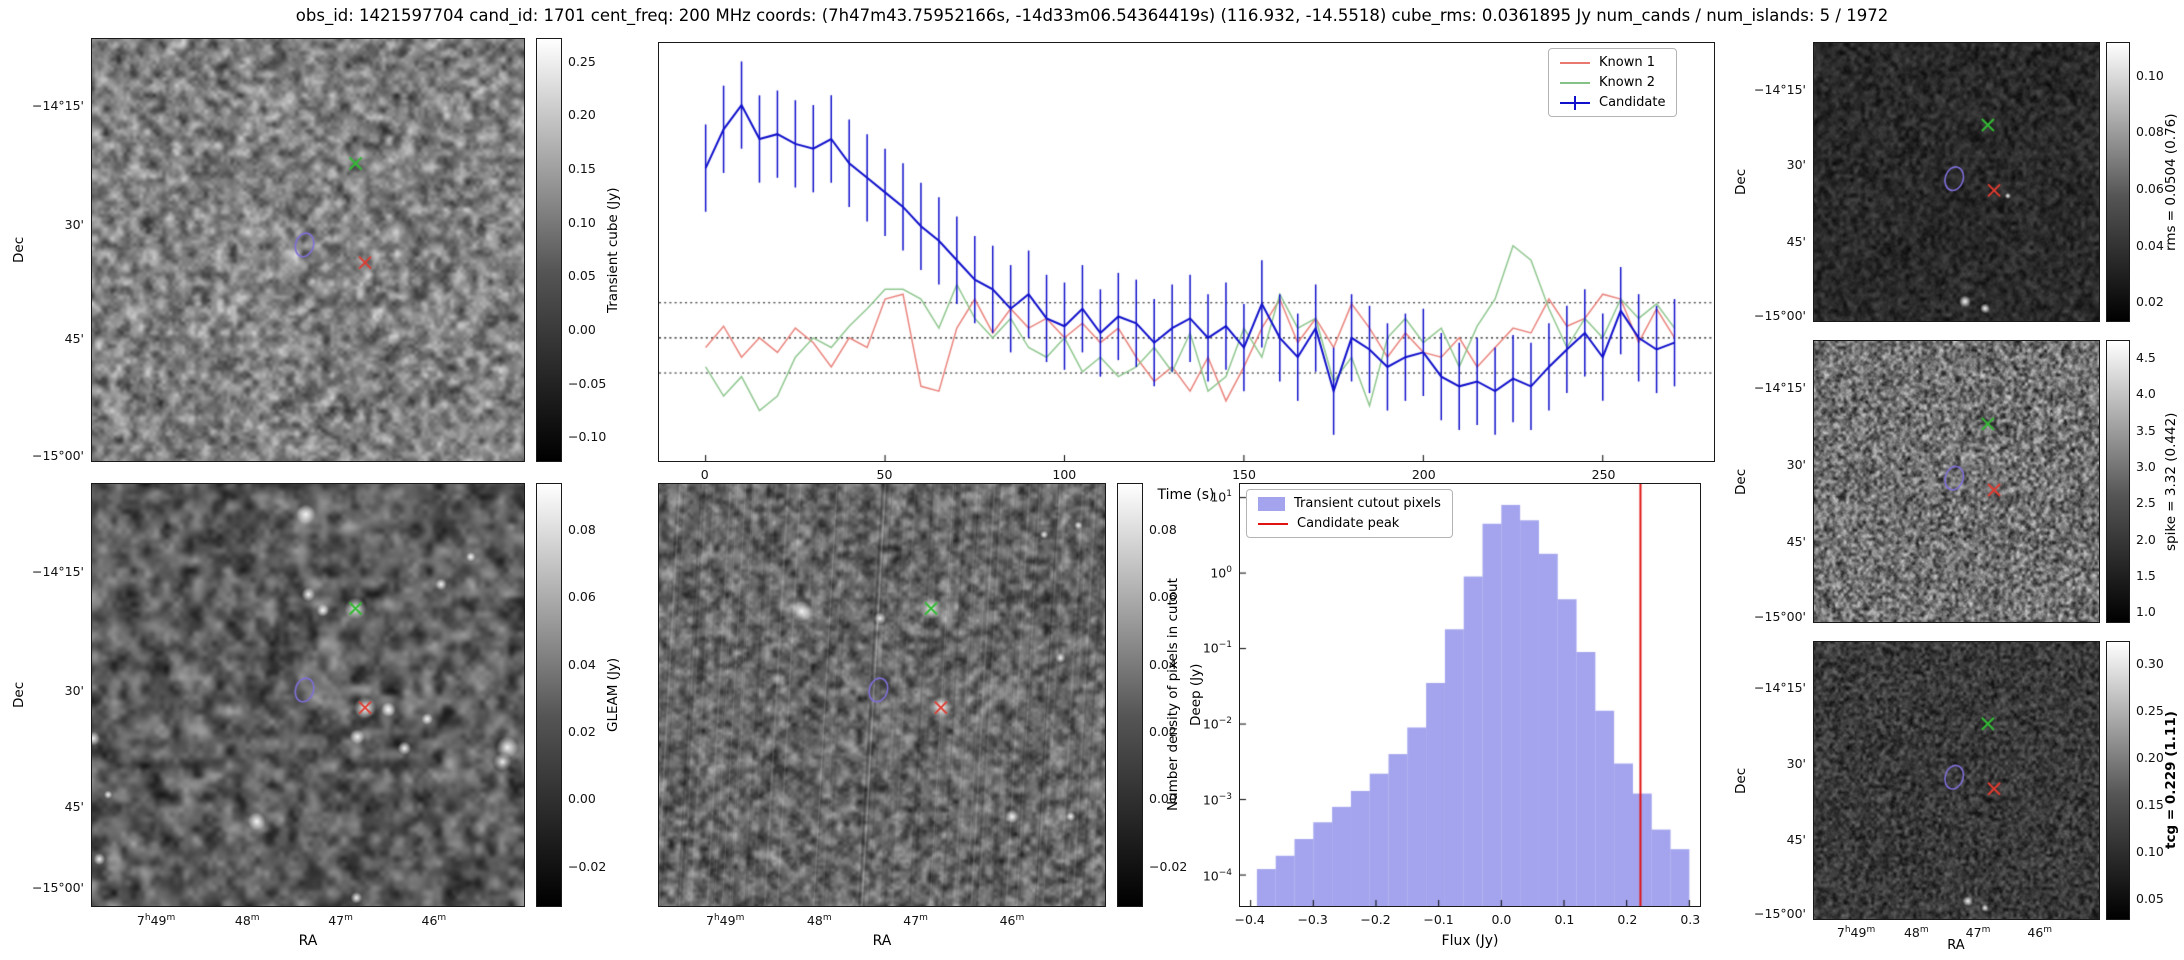  What do you see at coordinates (1186, 495) in the screenshot?
I see `time-axis-label: Time (s)` at bounding box center [1186, 495].